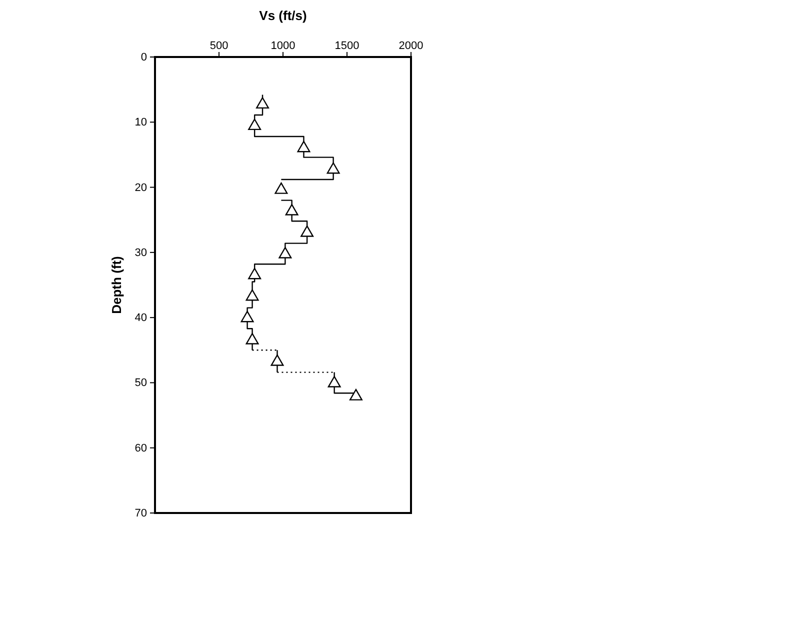 This screenshot has width=800, height=618. What do you see at coordinates (140, 122) in the screenshot?
I see `y-tick-label: 10` at bounding box center [140, 122].